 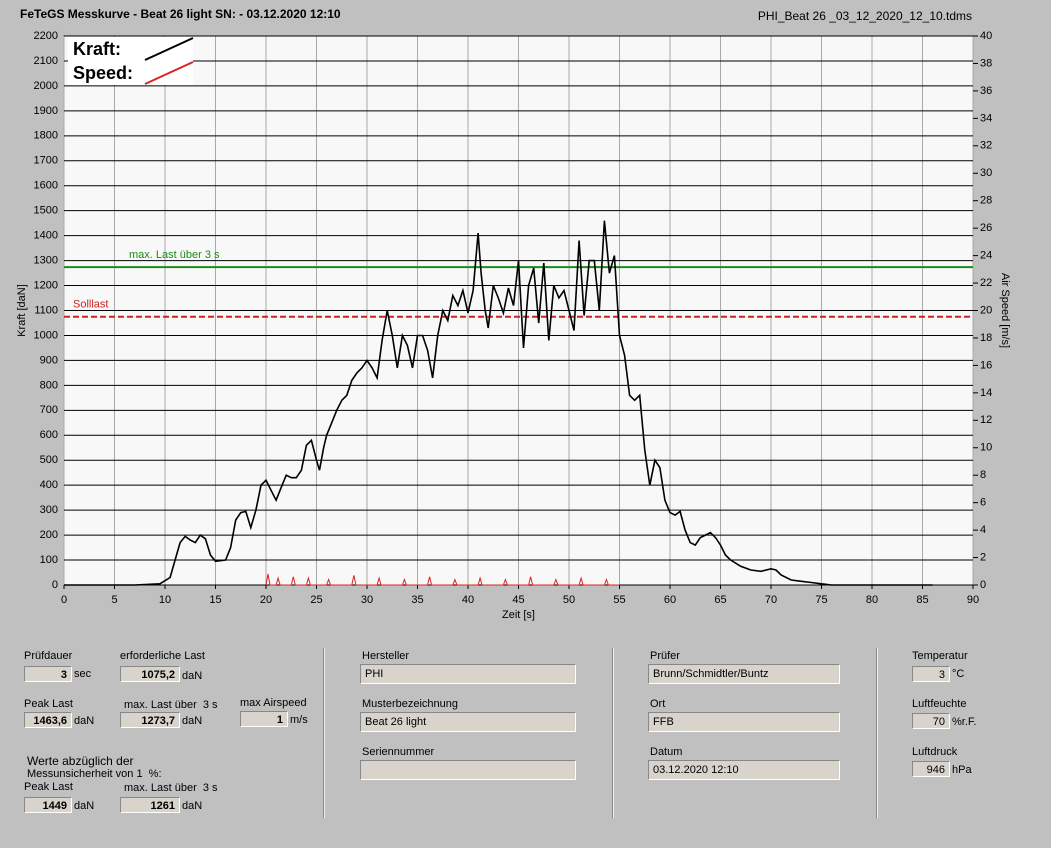 What do you see at coordinates (49, 360) in the screenshot?
I see `y-tick-label: 900` at bounding box center [49, 360].